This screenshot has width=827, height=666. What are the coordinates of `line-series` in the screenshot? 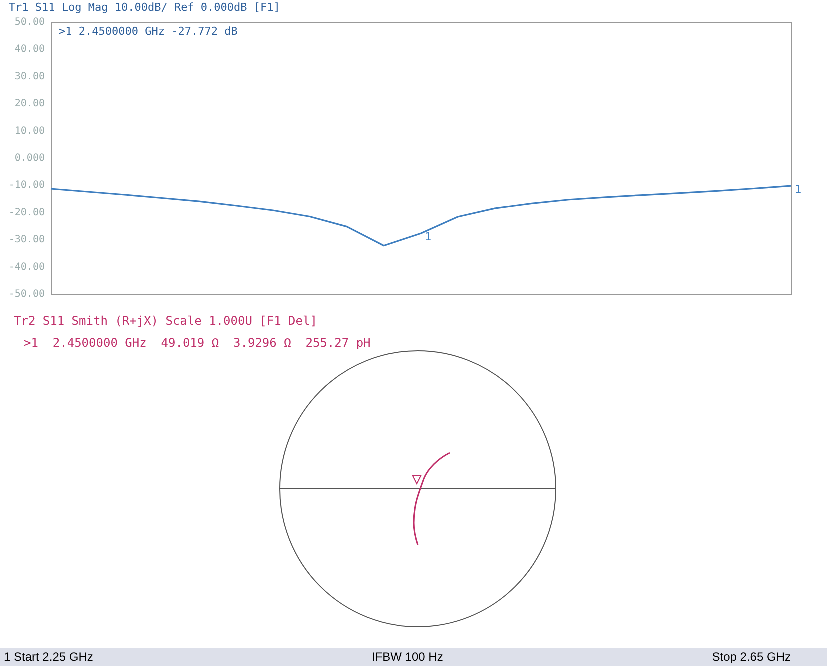 It's located at (421, 216).